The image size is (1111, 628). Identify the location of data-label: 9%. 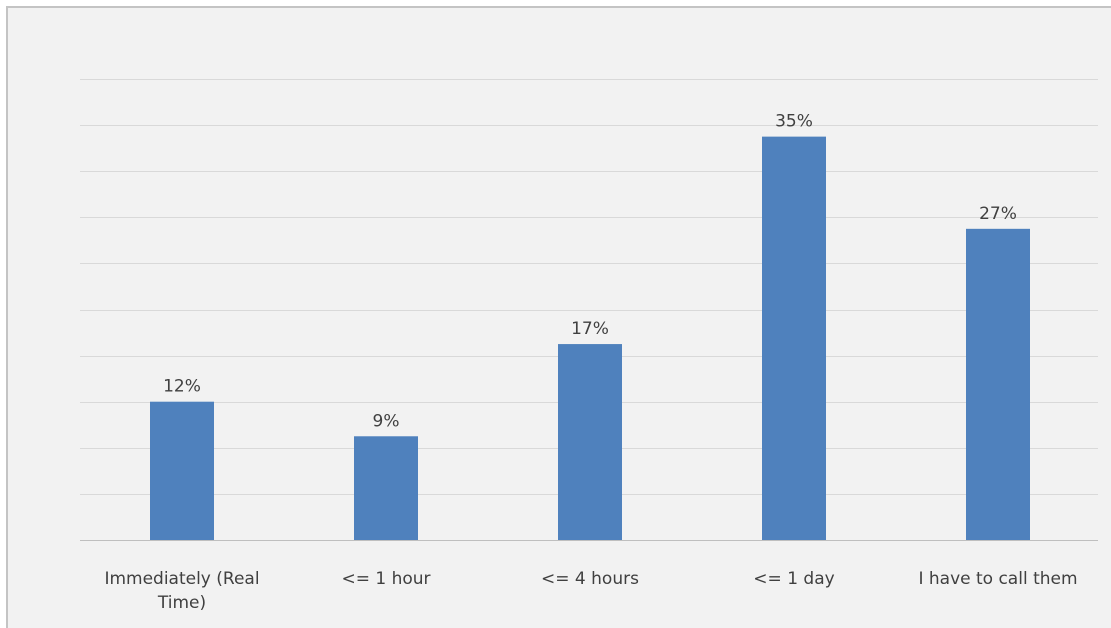
(386, 421).